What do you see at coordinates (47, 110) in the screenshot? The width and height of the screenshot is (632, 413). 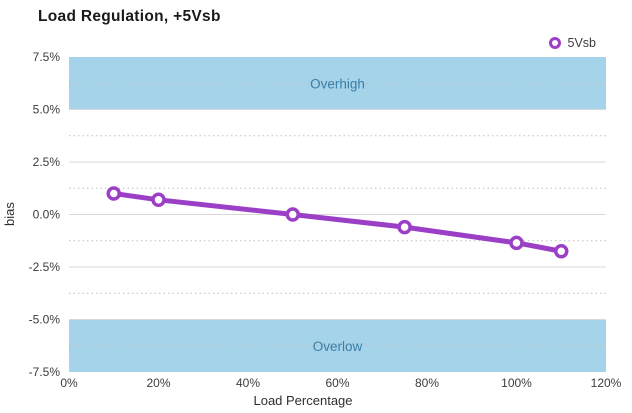 I see `y-tick-label: 5.0%` at bounding box center [47, 110].